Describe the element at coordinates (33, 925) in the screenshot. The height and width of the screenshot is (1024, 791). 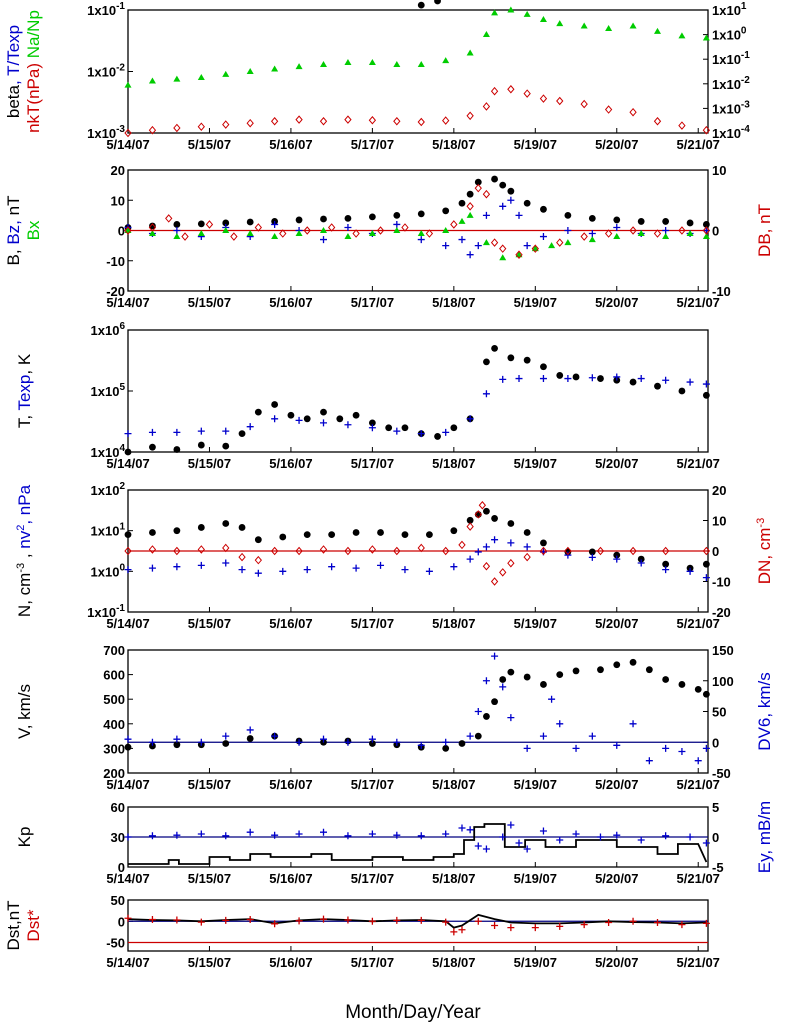
I see `y-label-left2-p7-part-0: Dst*` at that location.